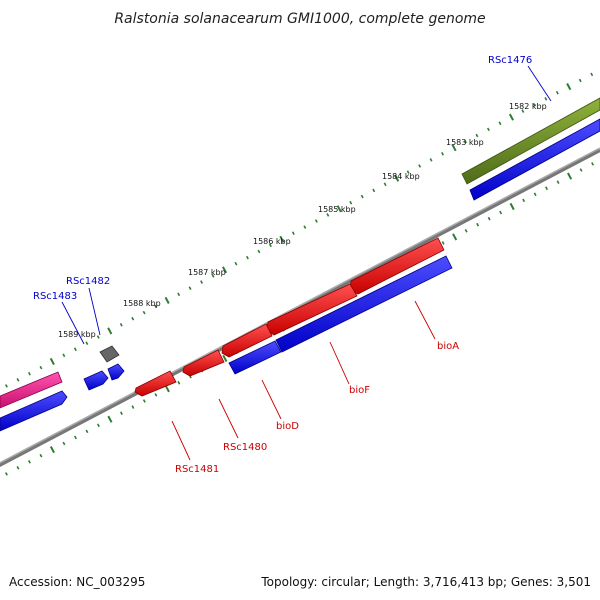 Image resolution: width=600 pixels, height=600 pixels. What do you see at coordinates (109, 354) in the screenshot?
I see `gene-gray-cds` at bounding box center [109, 354].